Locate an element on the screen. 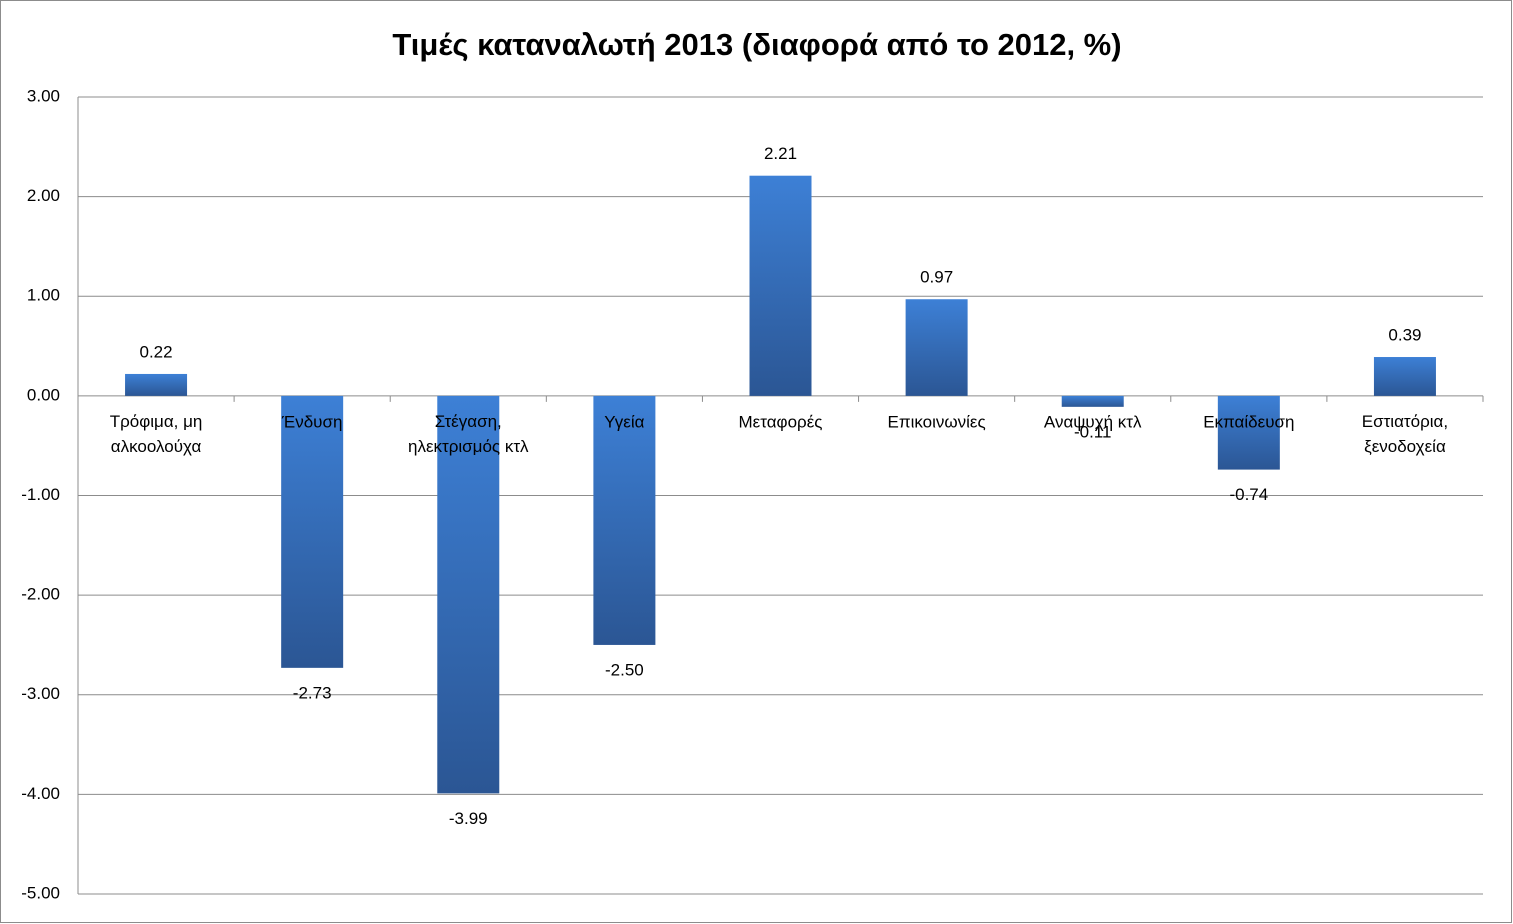  x-tick-label: Επικοινωνίες is located at coordinates (937, 421).